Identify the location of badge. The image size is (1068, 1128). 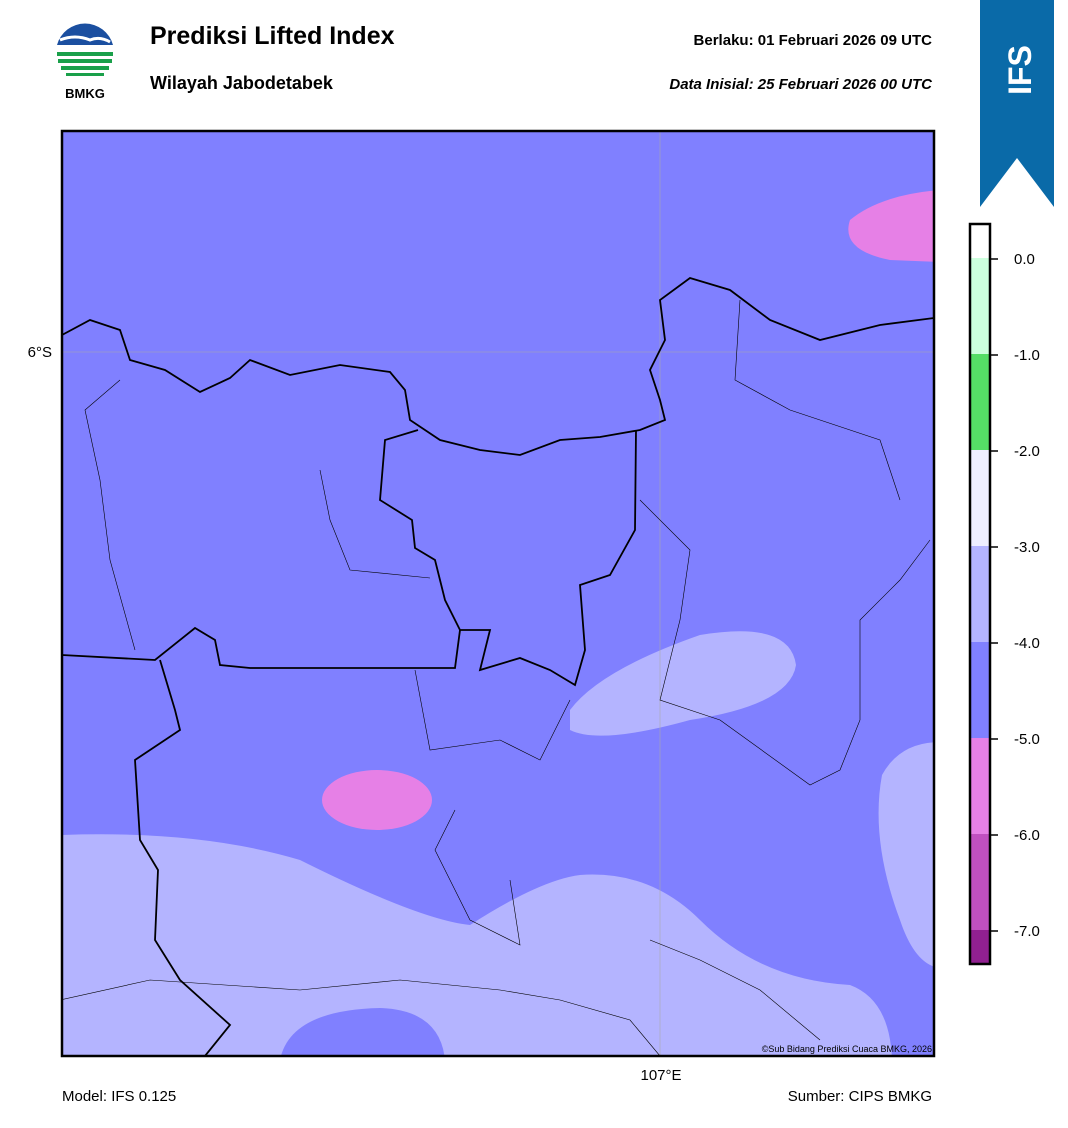
(1017, 103).